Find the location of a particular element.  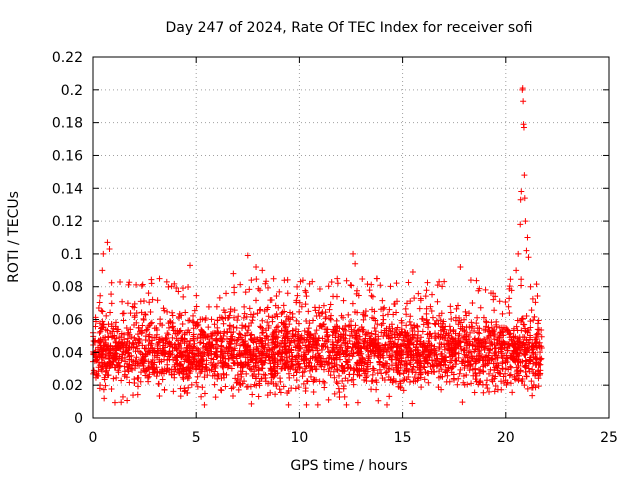

y-tick-label: 0.1 is located at coordinates (72, 255).